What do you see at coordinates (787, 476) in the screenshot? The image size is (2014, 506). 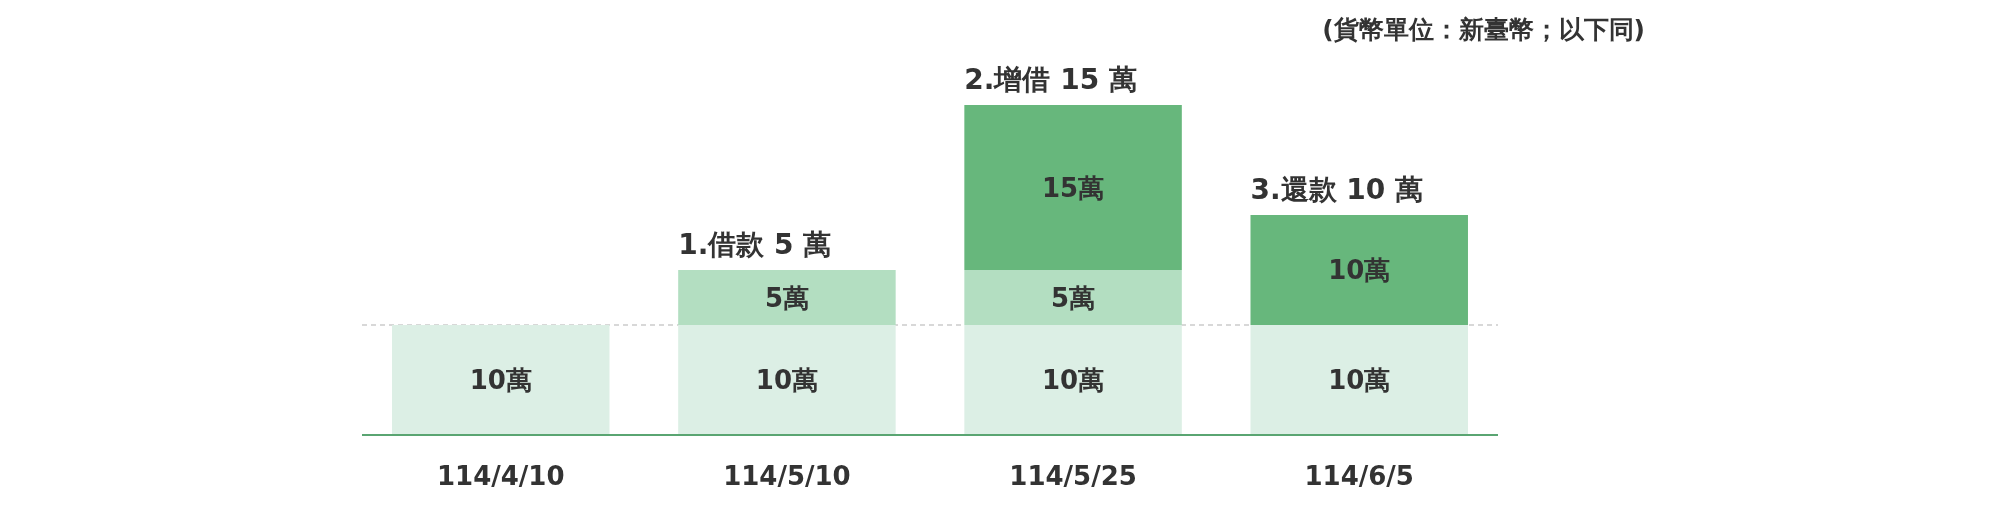 I see `x-tick-label: 114/5/10` at bounding box center [787, 476].